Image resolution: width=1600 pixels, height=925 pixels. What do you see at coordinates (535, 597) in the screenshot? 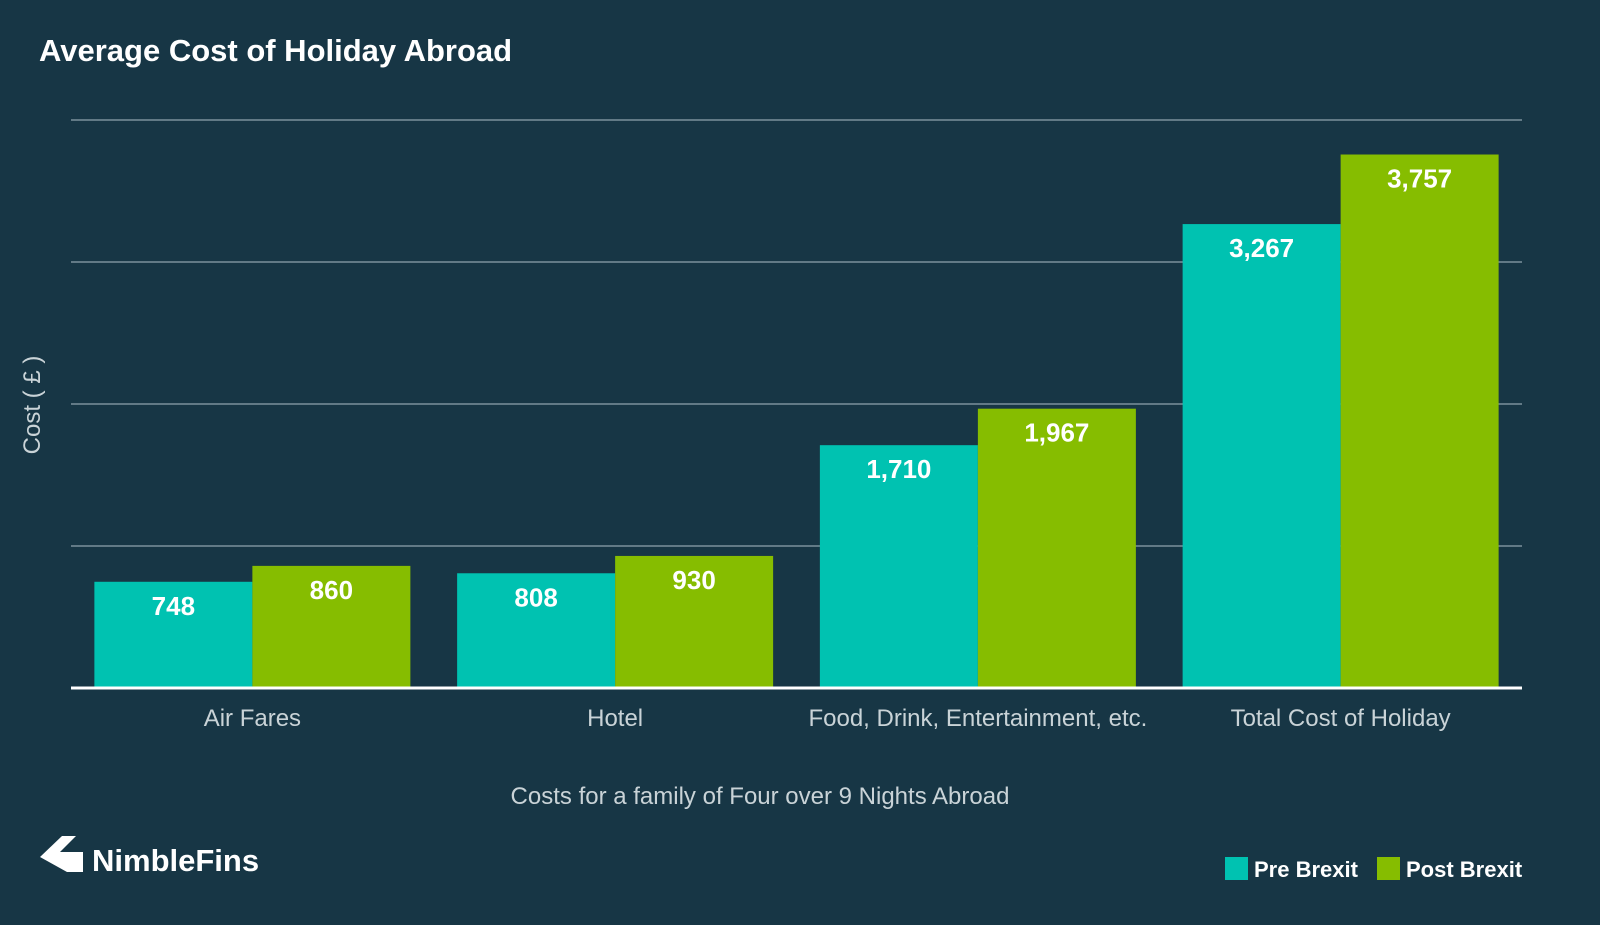
I see `bar-value-label: 808` at bounding box center [535, 597].